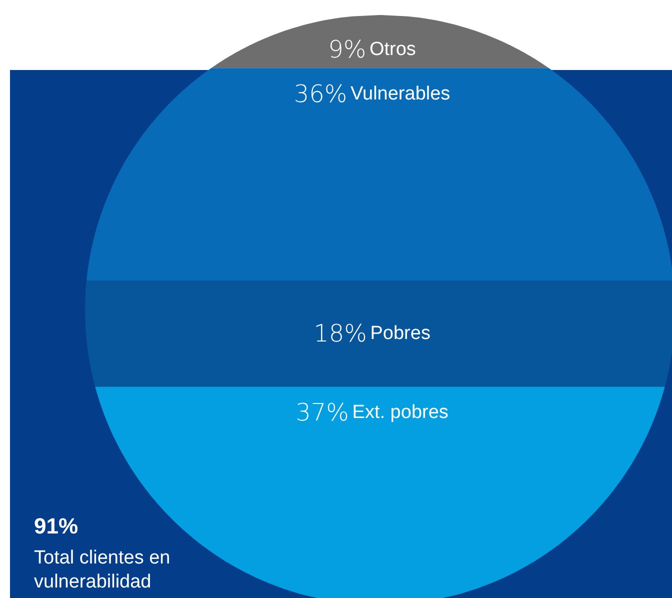 This screenshot has width=672, height=598. I want to click on category-label: Vulnerables, so click(400, 94).